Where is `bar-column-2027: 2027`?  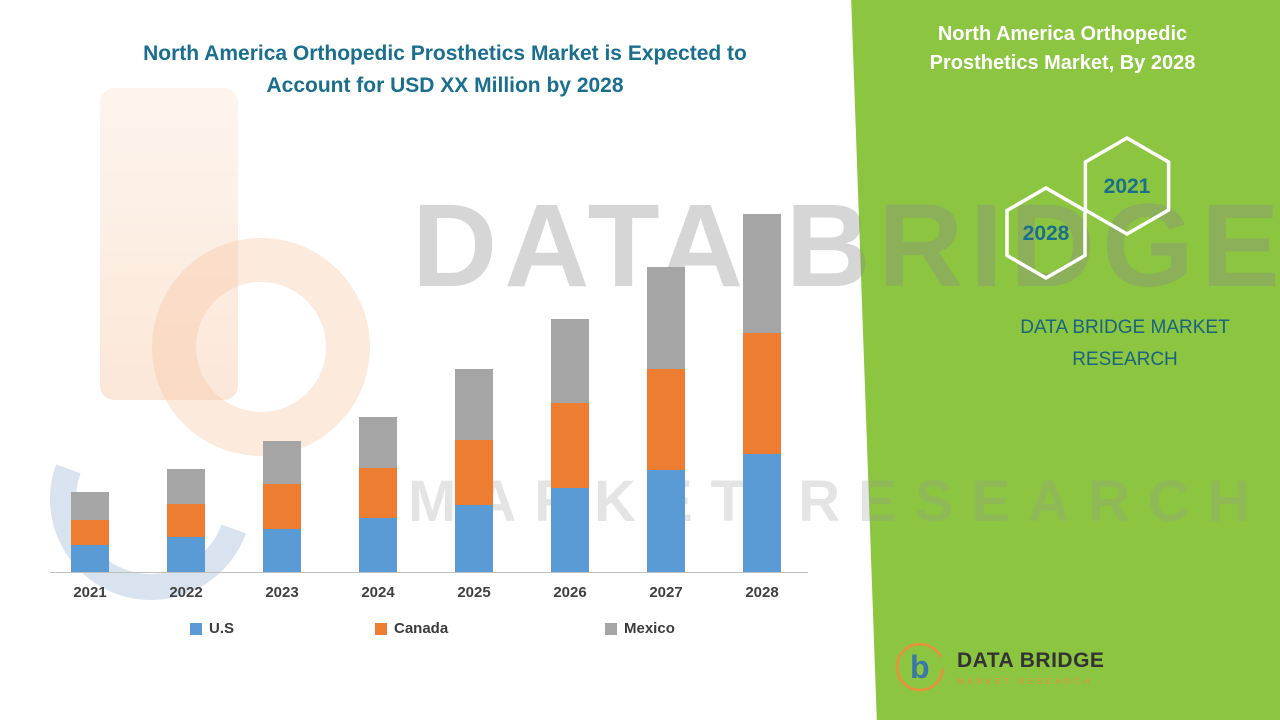 bar-column-2027: 2027 is located at coordinates (666, 404).